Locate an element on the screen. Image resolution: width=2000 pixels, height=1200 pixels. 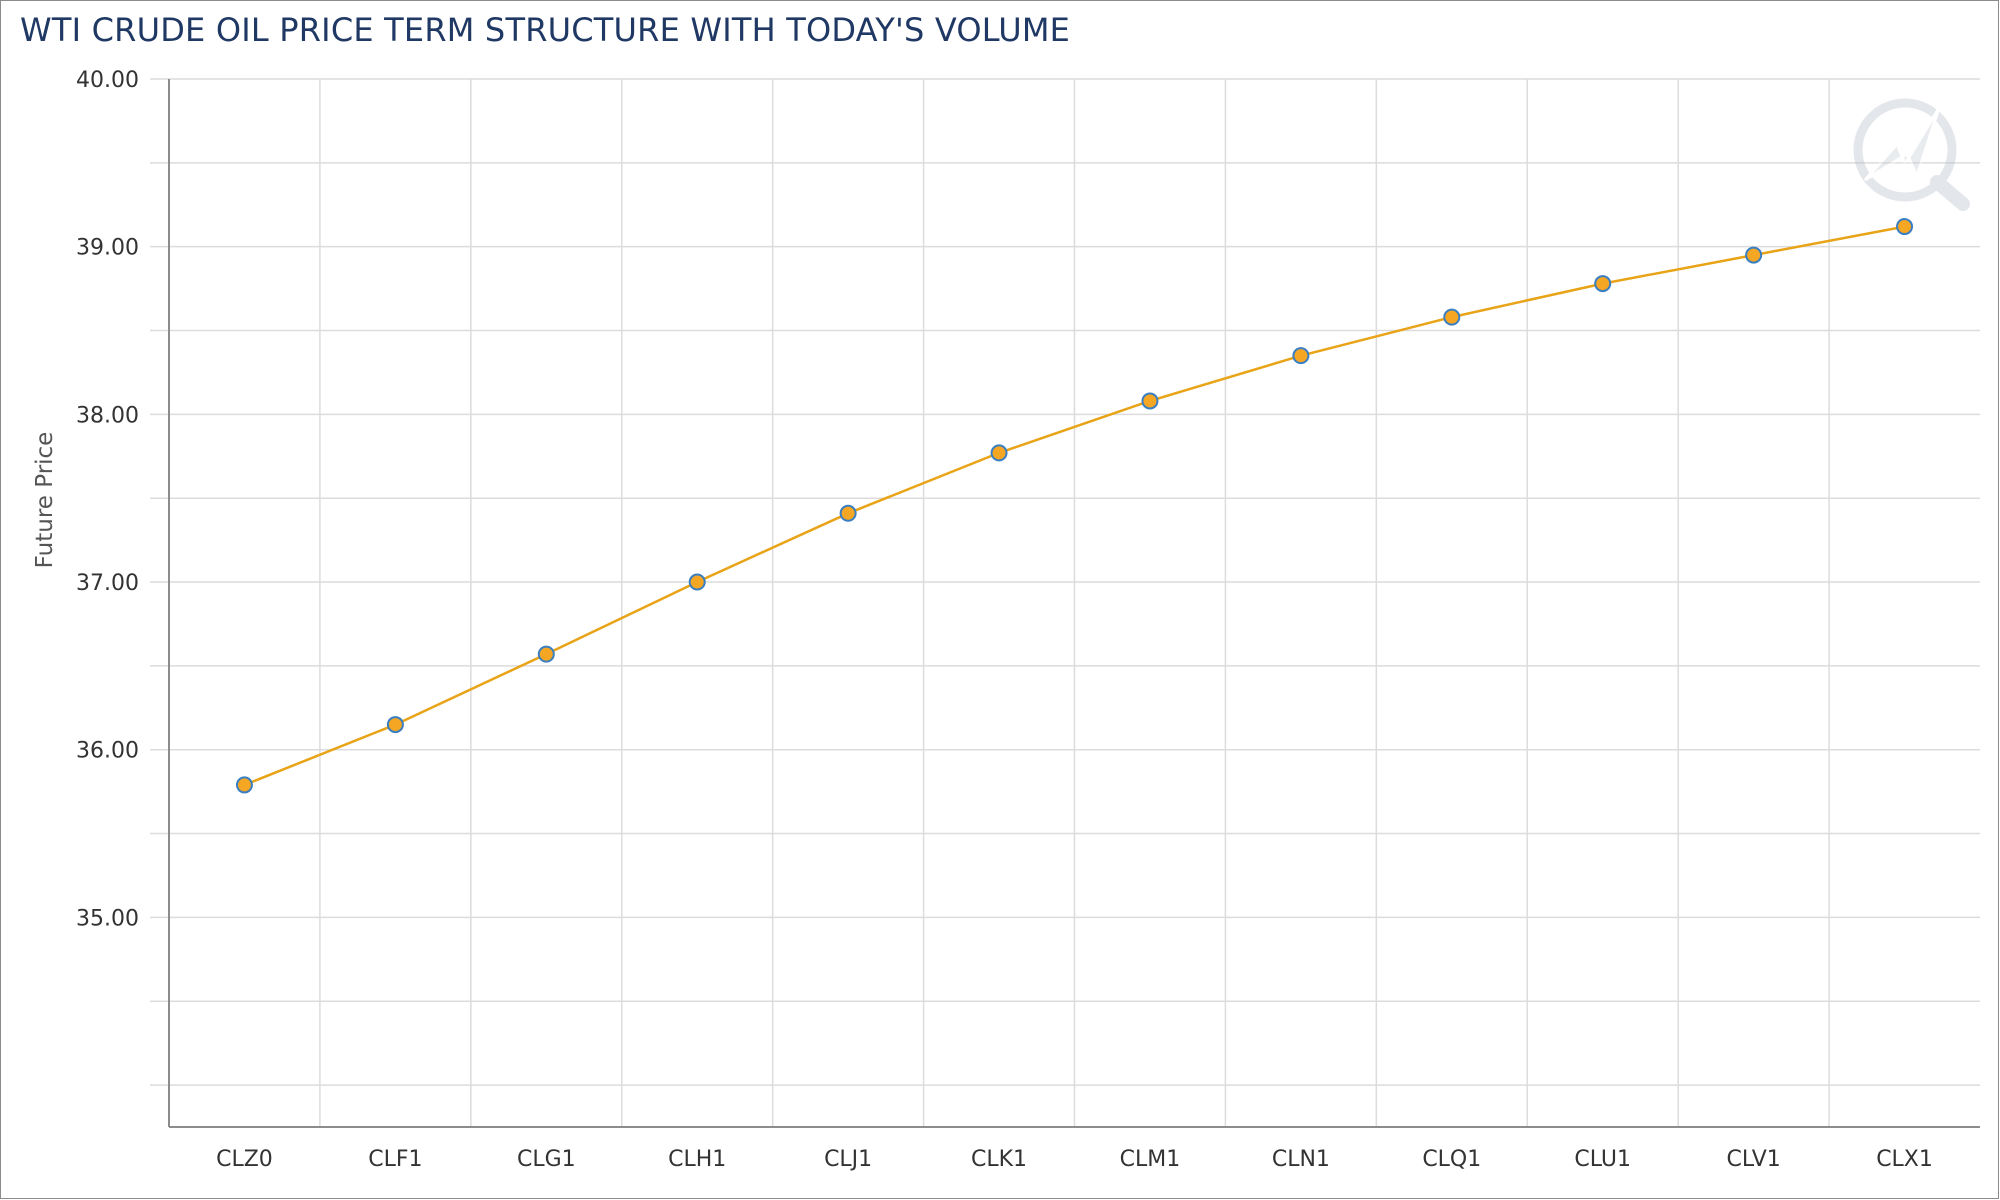
x-tick-label: CLK1 is located at coordinates (999, 1159).